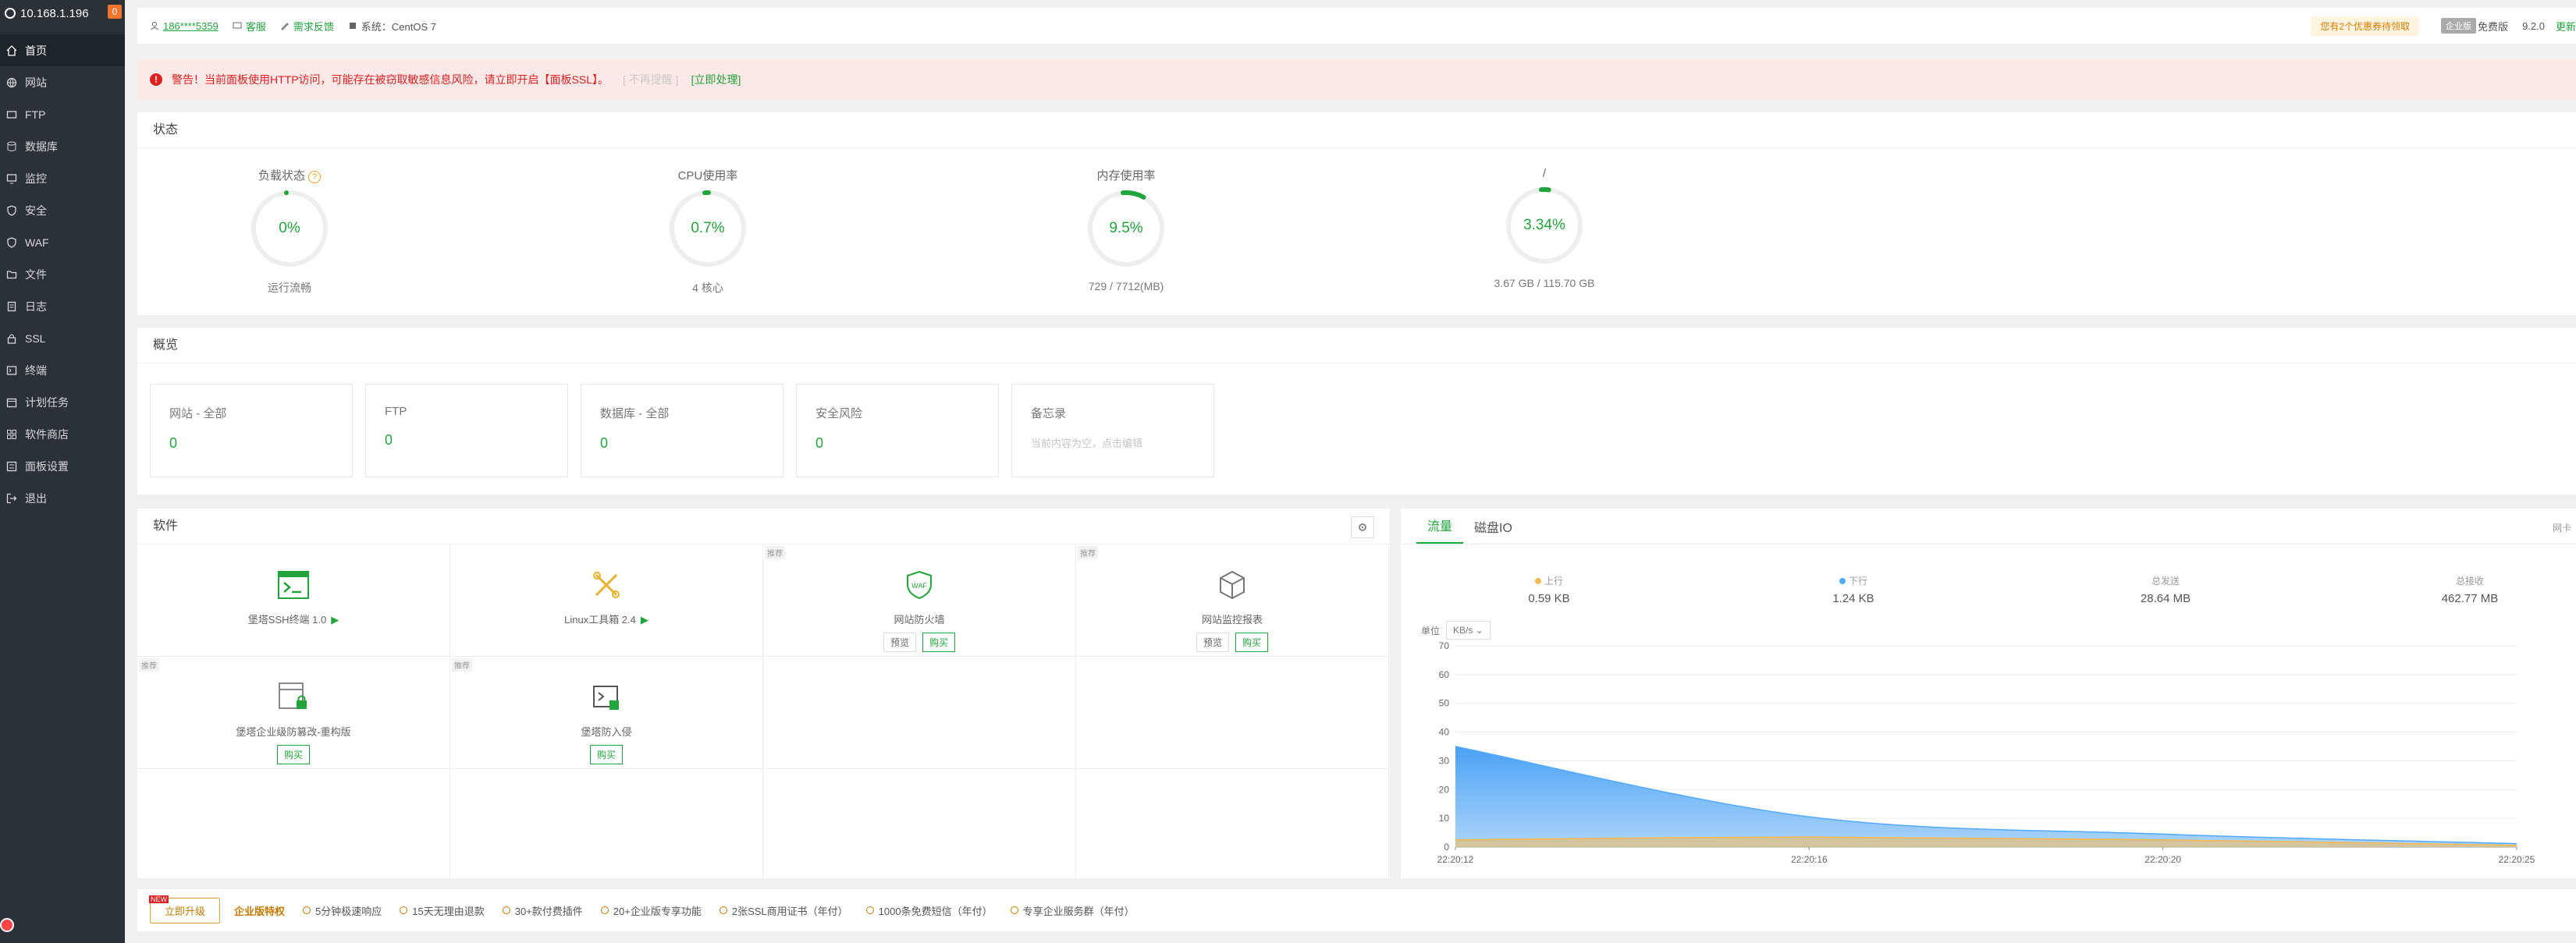  I want to click on gauge-sub: 4 核心, so click(707, 288).